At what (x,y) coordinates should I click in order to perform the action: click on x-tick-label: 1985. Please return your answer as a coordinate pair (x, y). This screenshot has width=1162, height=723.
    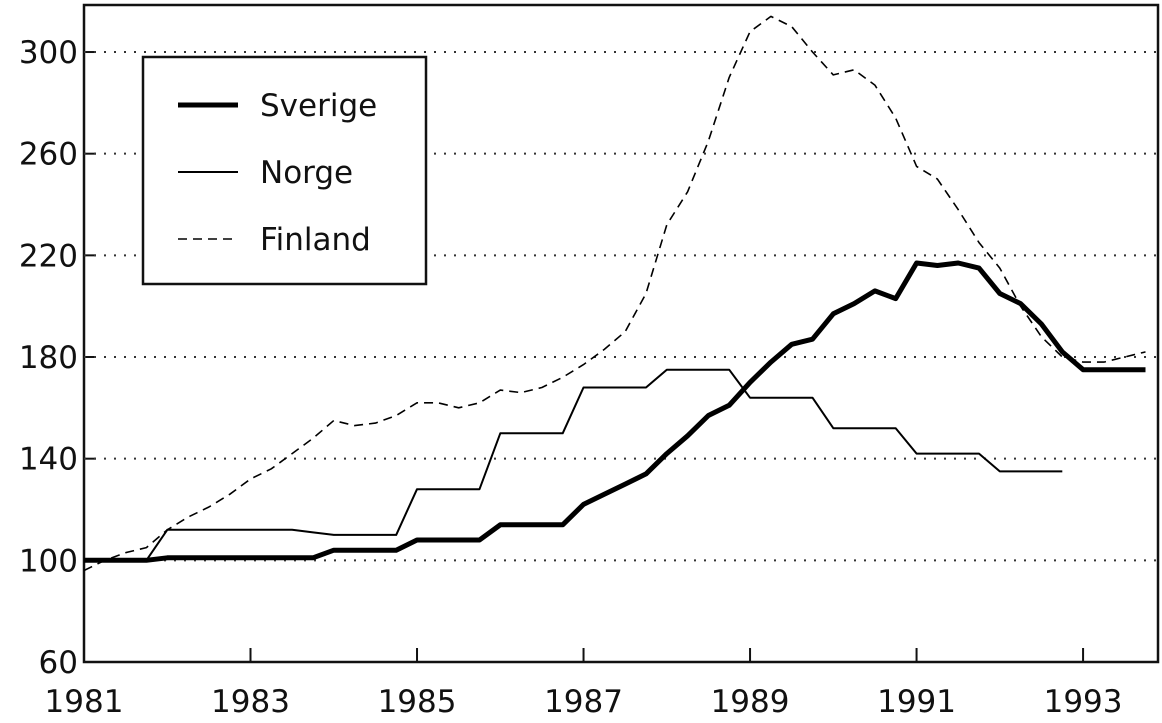
    Looking at the image, I should click on (417, 701).